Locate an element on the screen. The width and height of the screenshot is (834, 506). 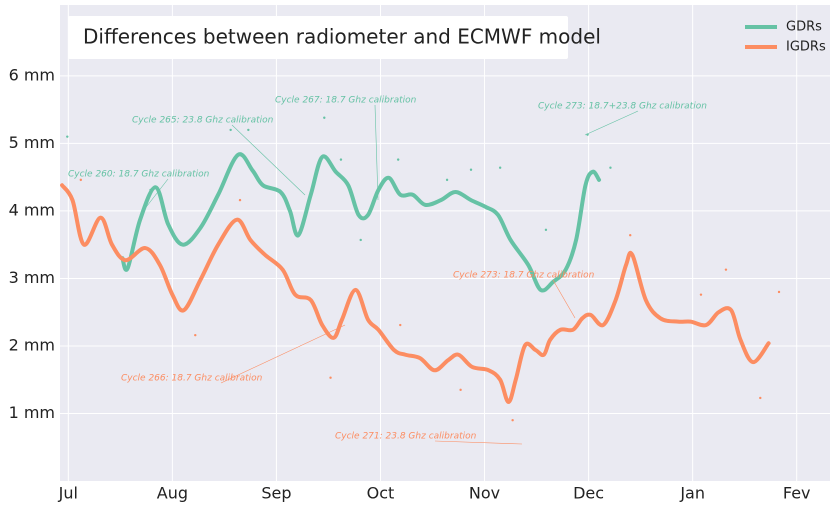
x-tick-label: Aug is located at coordinates (172, 493).